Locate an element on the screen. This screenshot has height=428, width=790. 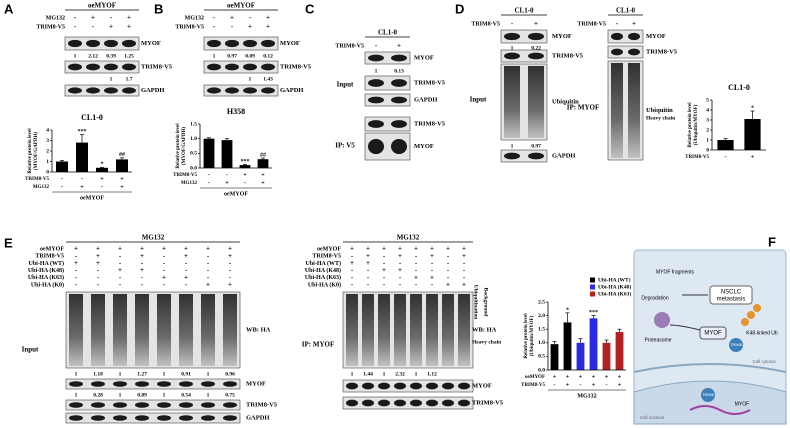
legend-swatch is located at coordinates (592, 280).